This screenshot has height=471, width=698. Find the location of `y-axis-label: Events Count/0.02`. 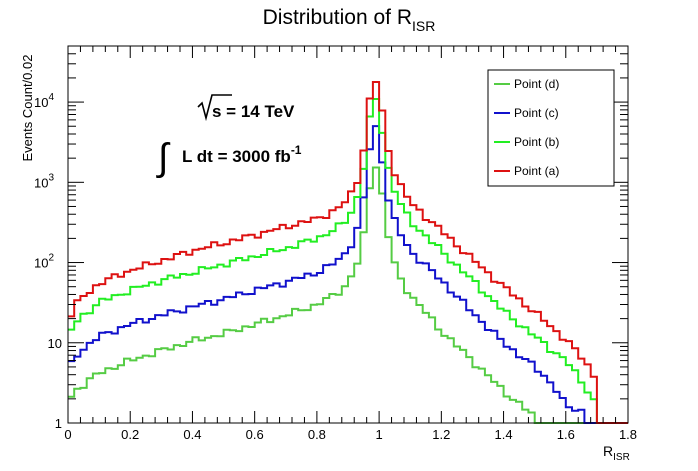

y-axis-label: Events Count/0.02 is located at coordinates (27, 108).